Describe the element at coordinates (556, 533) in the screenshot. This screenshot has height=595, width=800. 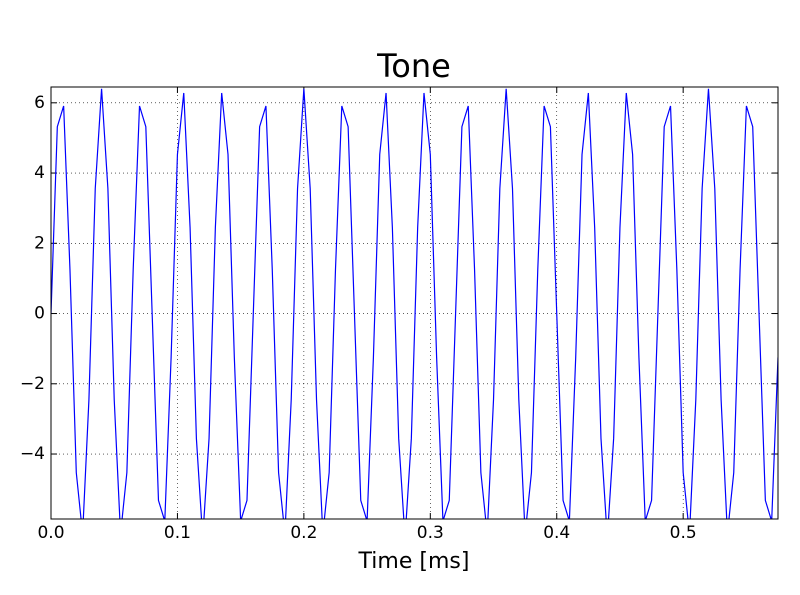
I see `x-tick-label: 0.4` at that location.